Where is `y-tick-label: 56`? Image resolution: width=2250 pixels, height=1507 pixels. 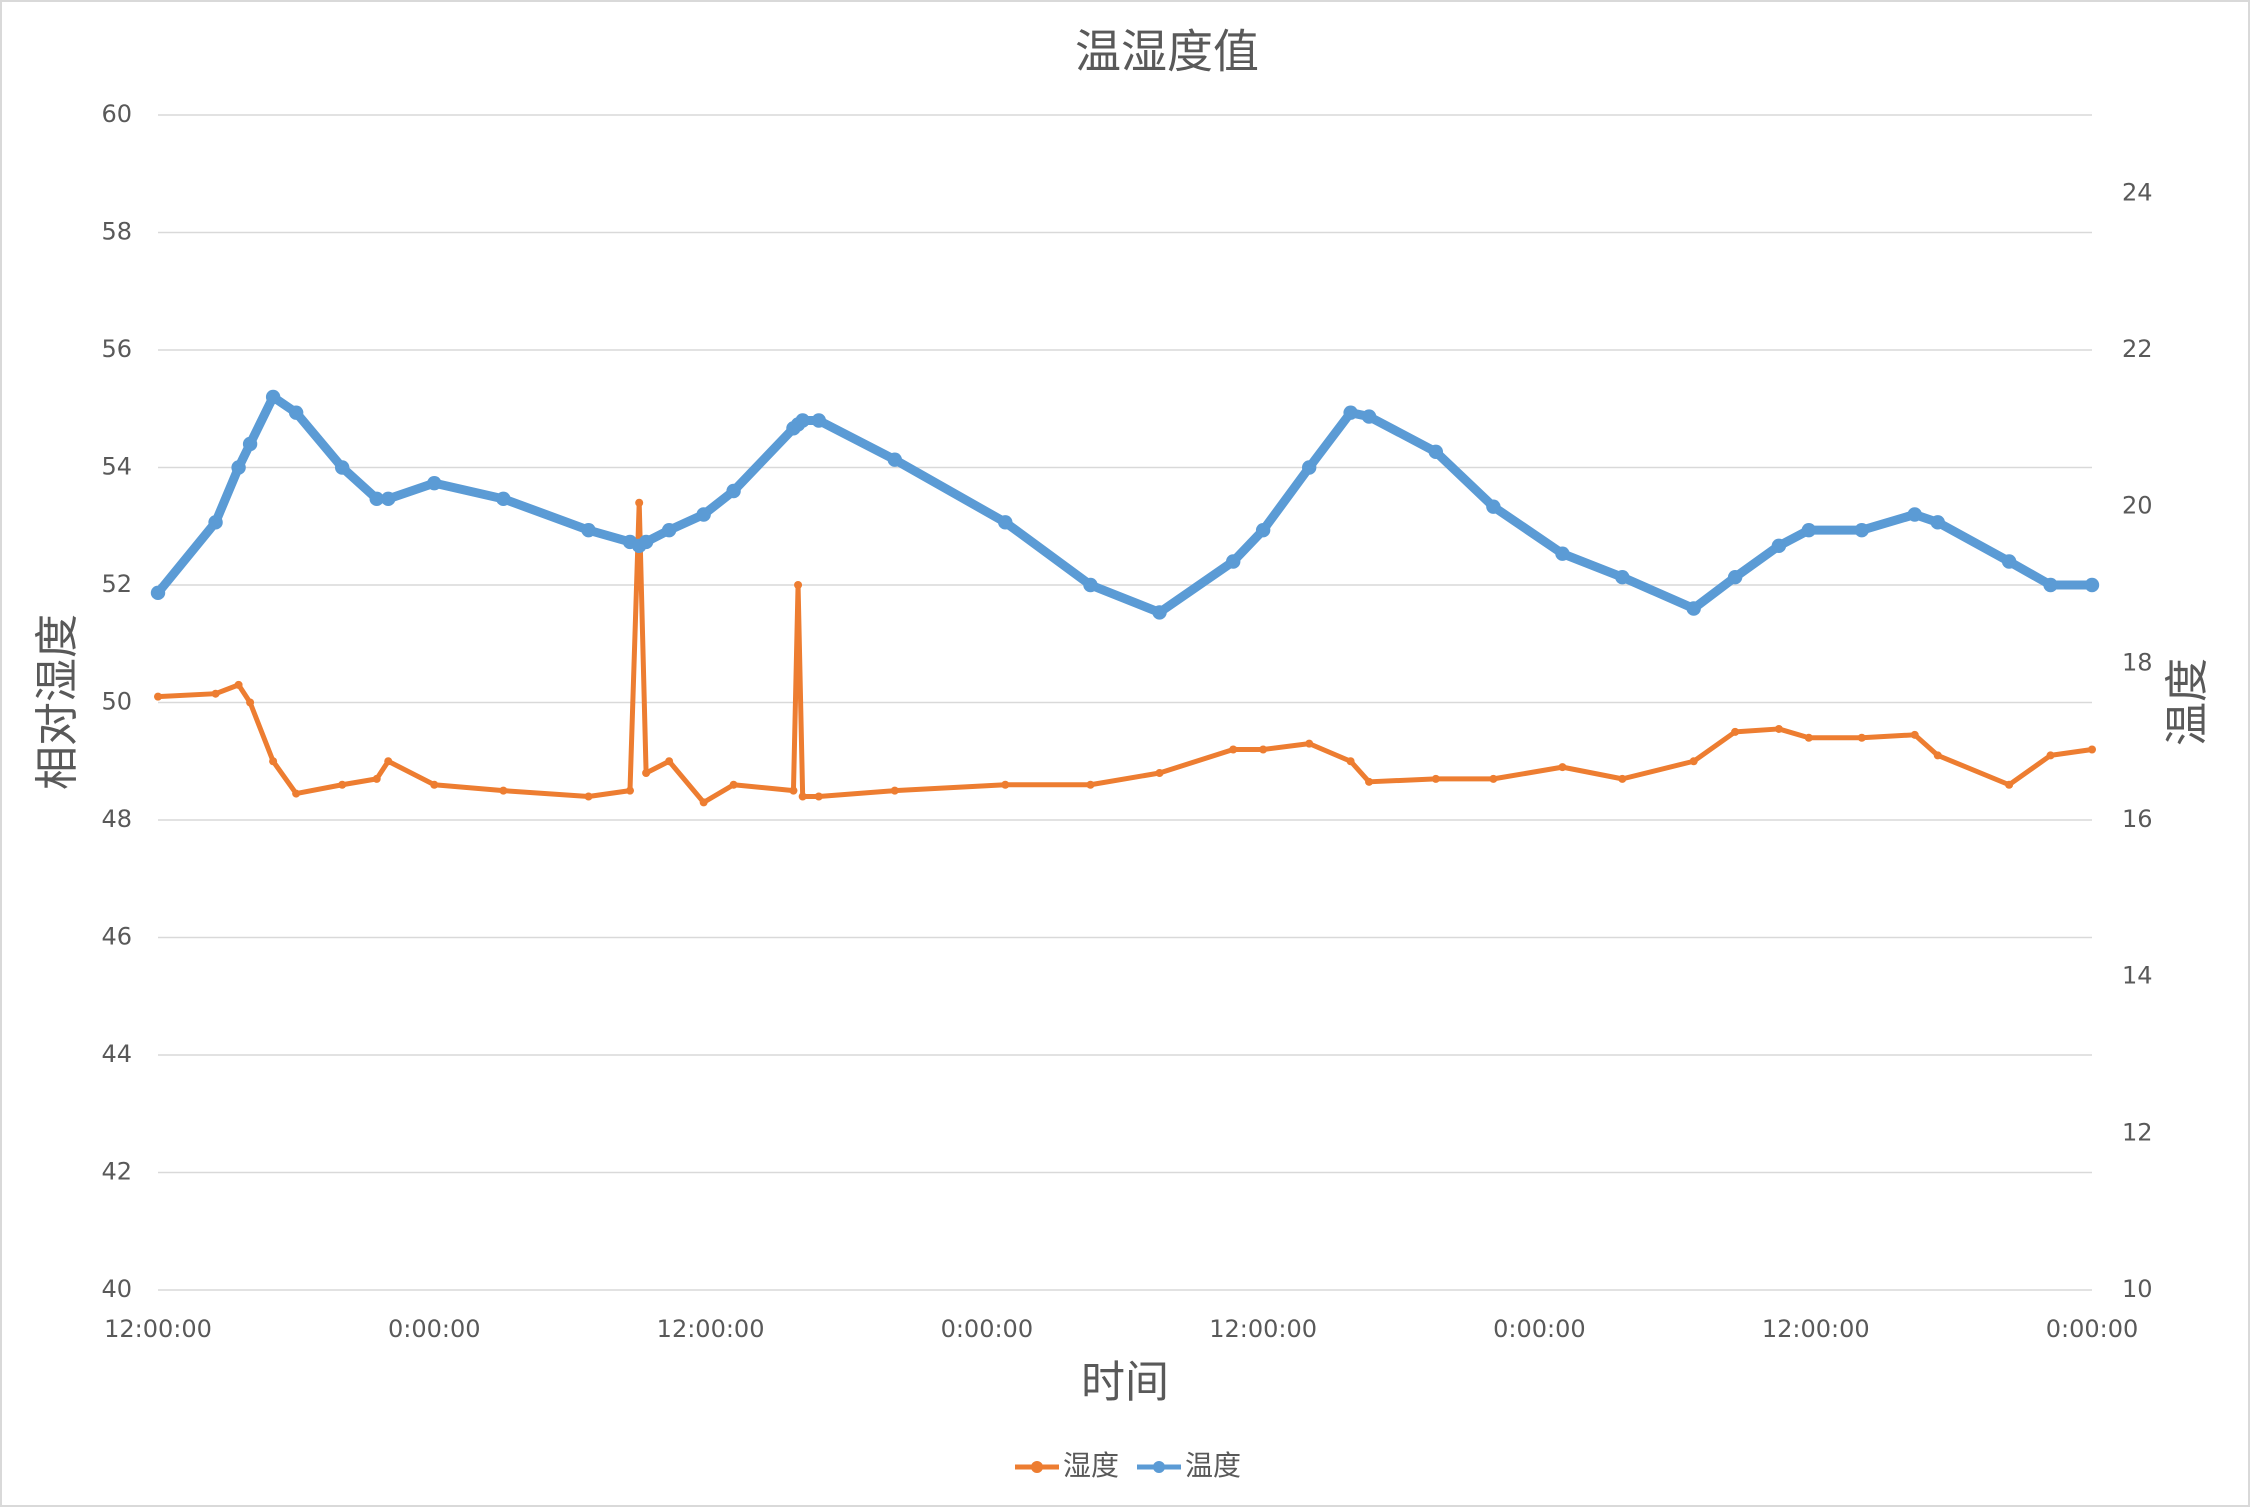
y-tick-label: 56 is located at coordinates (116, 349).